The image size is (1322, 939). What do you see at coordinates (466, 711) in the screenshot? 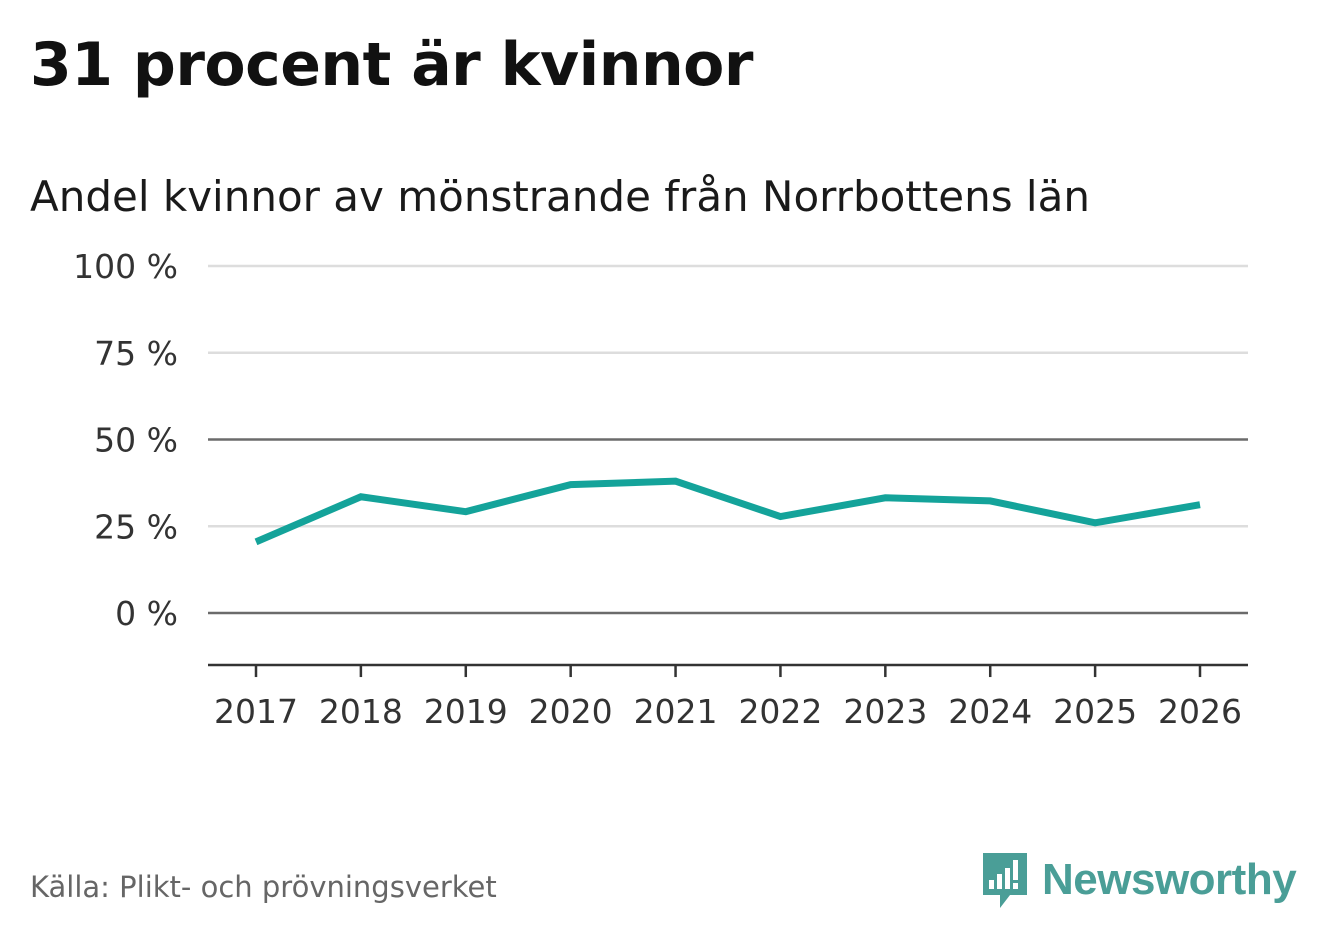
I see `x-tick-label: 2019` at bounding box center [466, 711].